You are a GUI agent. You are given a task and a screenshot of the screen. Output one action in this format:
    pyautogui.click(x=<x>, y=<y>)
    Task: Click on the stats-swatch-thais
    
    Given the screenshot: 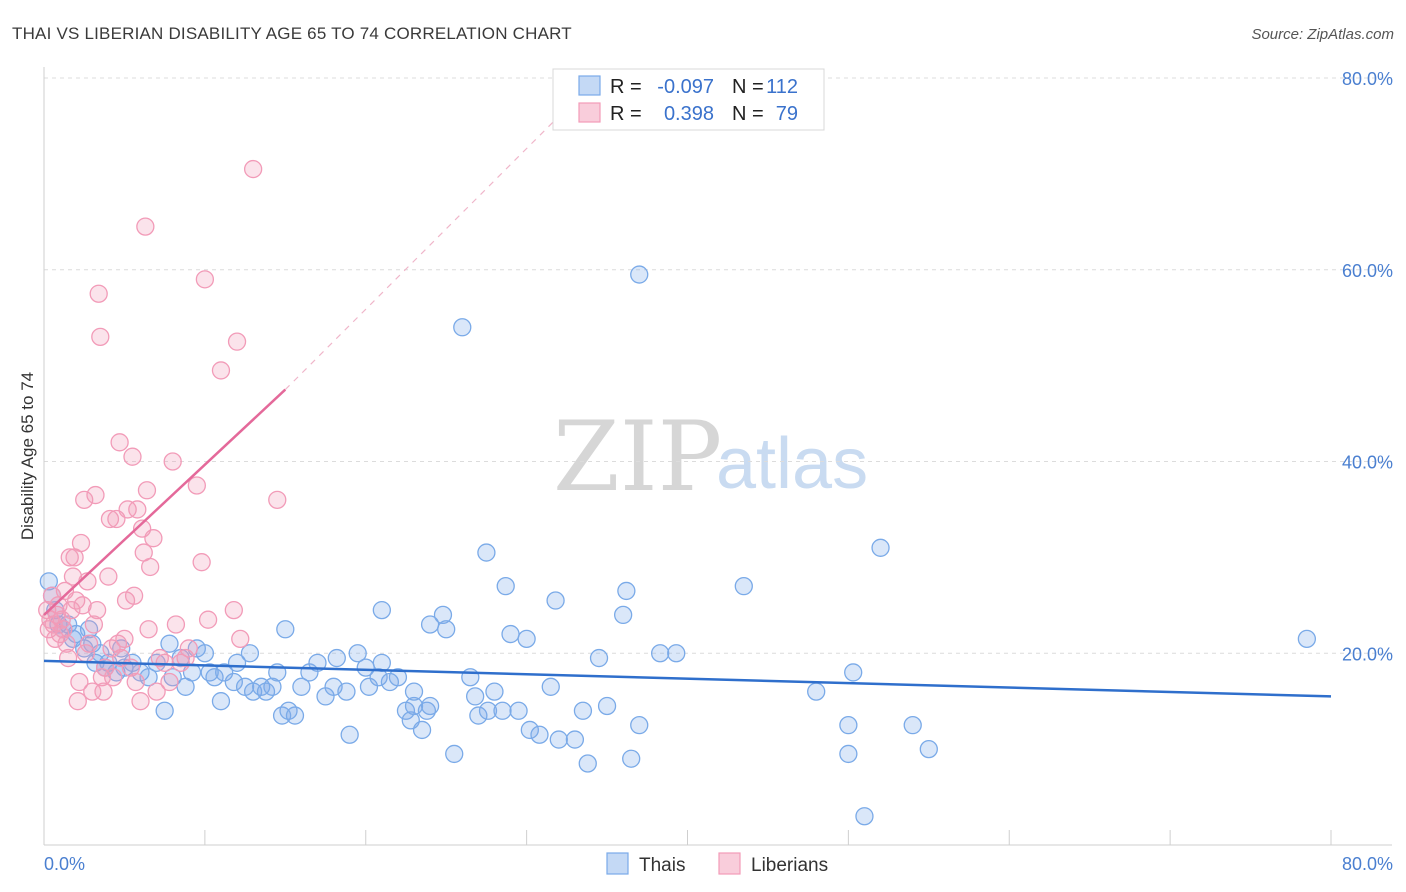 What is the action you would take?
    pyautogui.click(x=589, y=85)
    